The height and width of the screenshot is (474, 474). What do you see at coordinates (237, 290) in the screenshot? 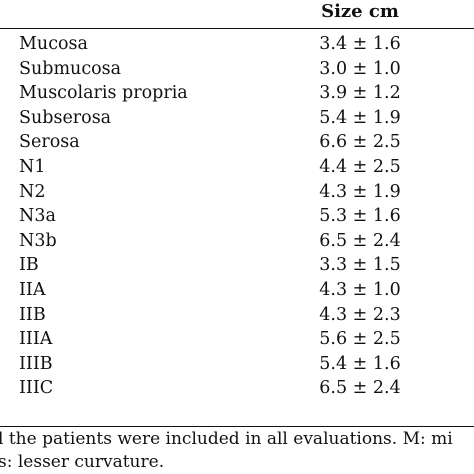
I see `table-row: IIA 4.3 ± 1.0` at bounding box center [237, 290].